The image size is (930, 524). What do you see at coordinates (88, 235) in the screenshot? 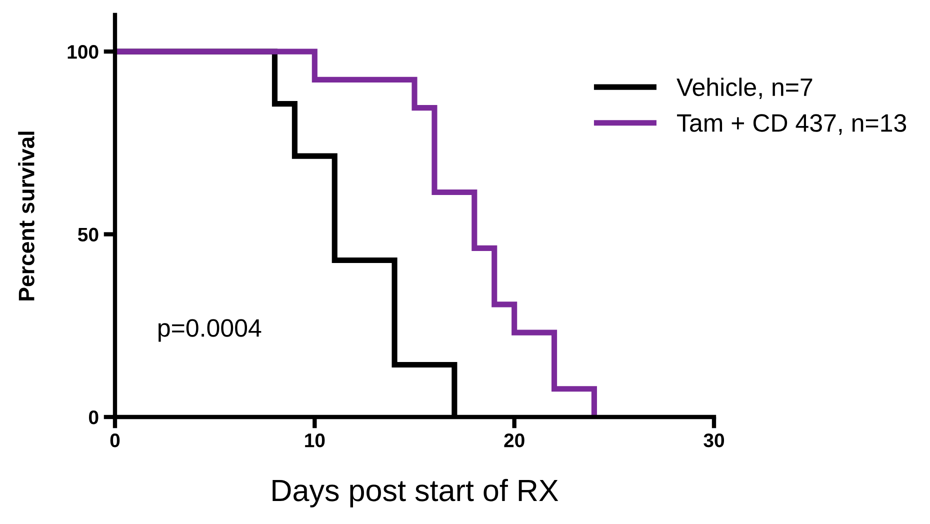
I see `y-tick-label: 50` at bounding box center [88, 235].